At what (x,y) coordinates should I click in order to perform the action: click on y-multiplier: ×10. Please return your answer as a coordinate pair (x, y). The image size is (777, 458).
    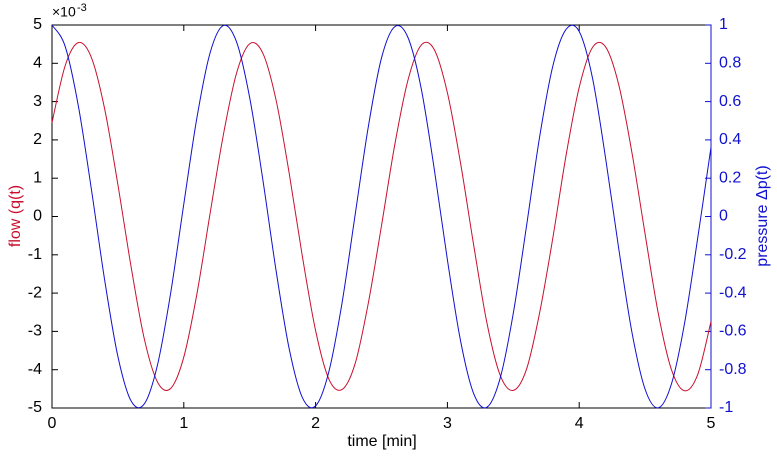
    Looking at the image, I should click on (64, 12).